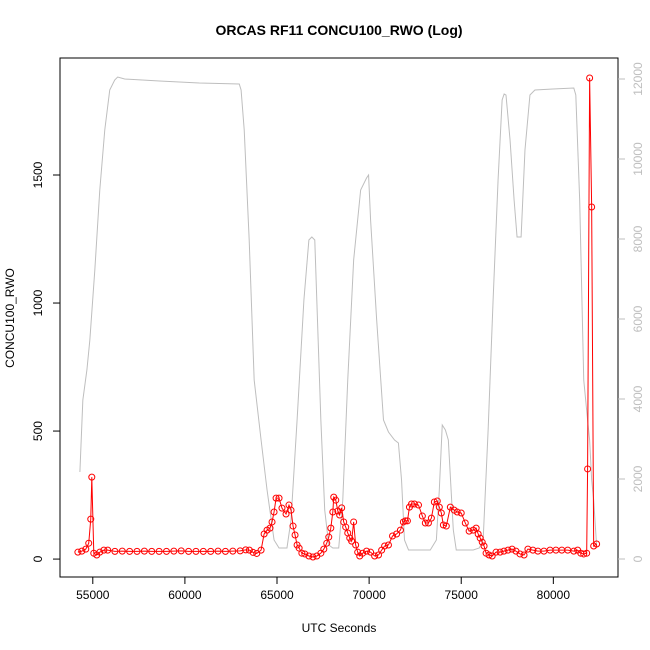 The width and height of the screenshot is (650, 650). I want to click on x-tick-label: 55000, so click(93, 595).